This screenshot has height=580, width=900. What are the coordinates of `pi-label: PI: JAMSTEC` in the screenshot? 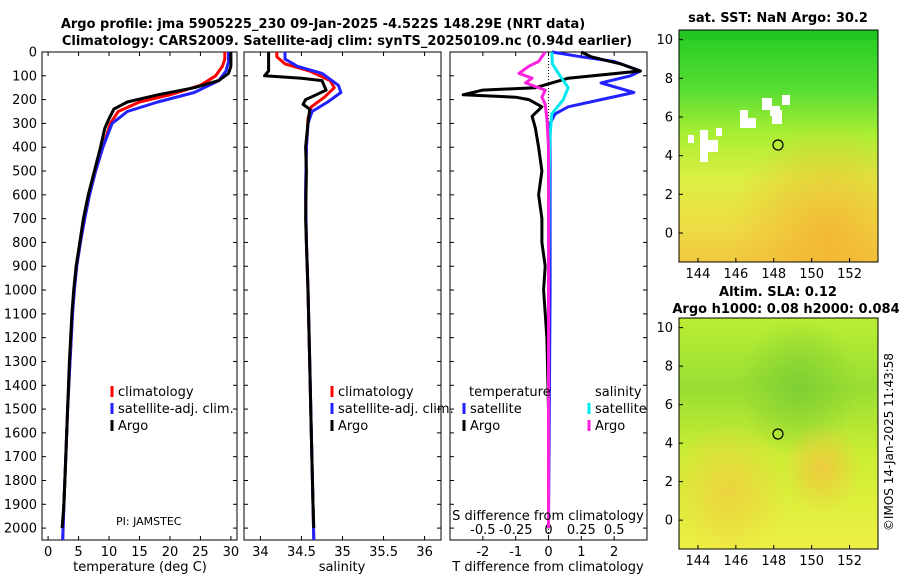 It's located at (149, 521).